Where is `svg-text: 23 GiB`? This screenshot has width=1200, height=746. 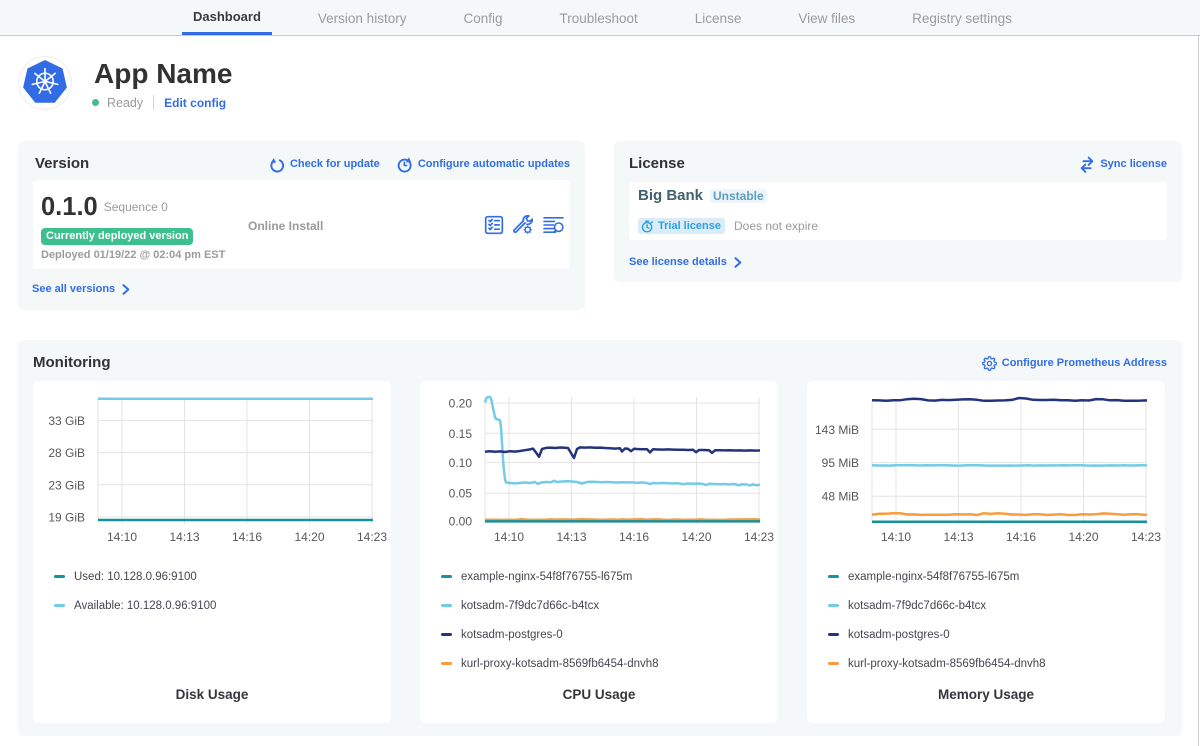
svg-text: 23 GiB is located at coordinates (66, 485).